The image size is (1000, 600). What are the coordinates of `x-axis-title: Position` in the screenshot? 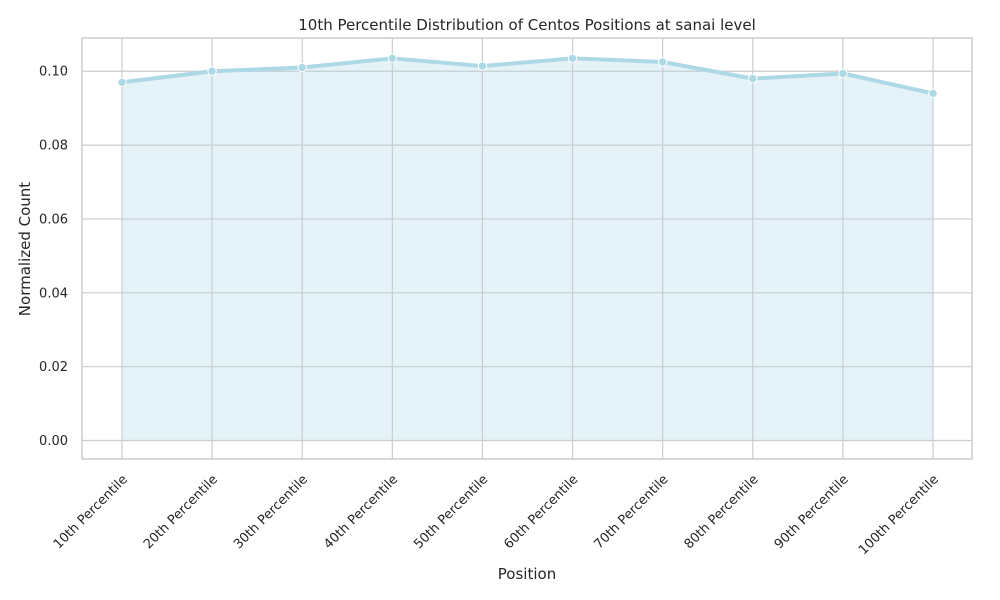 It's located at (527, 574).